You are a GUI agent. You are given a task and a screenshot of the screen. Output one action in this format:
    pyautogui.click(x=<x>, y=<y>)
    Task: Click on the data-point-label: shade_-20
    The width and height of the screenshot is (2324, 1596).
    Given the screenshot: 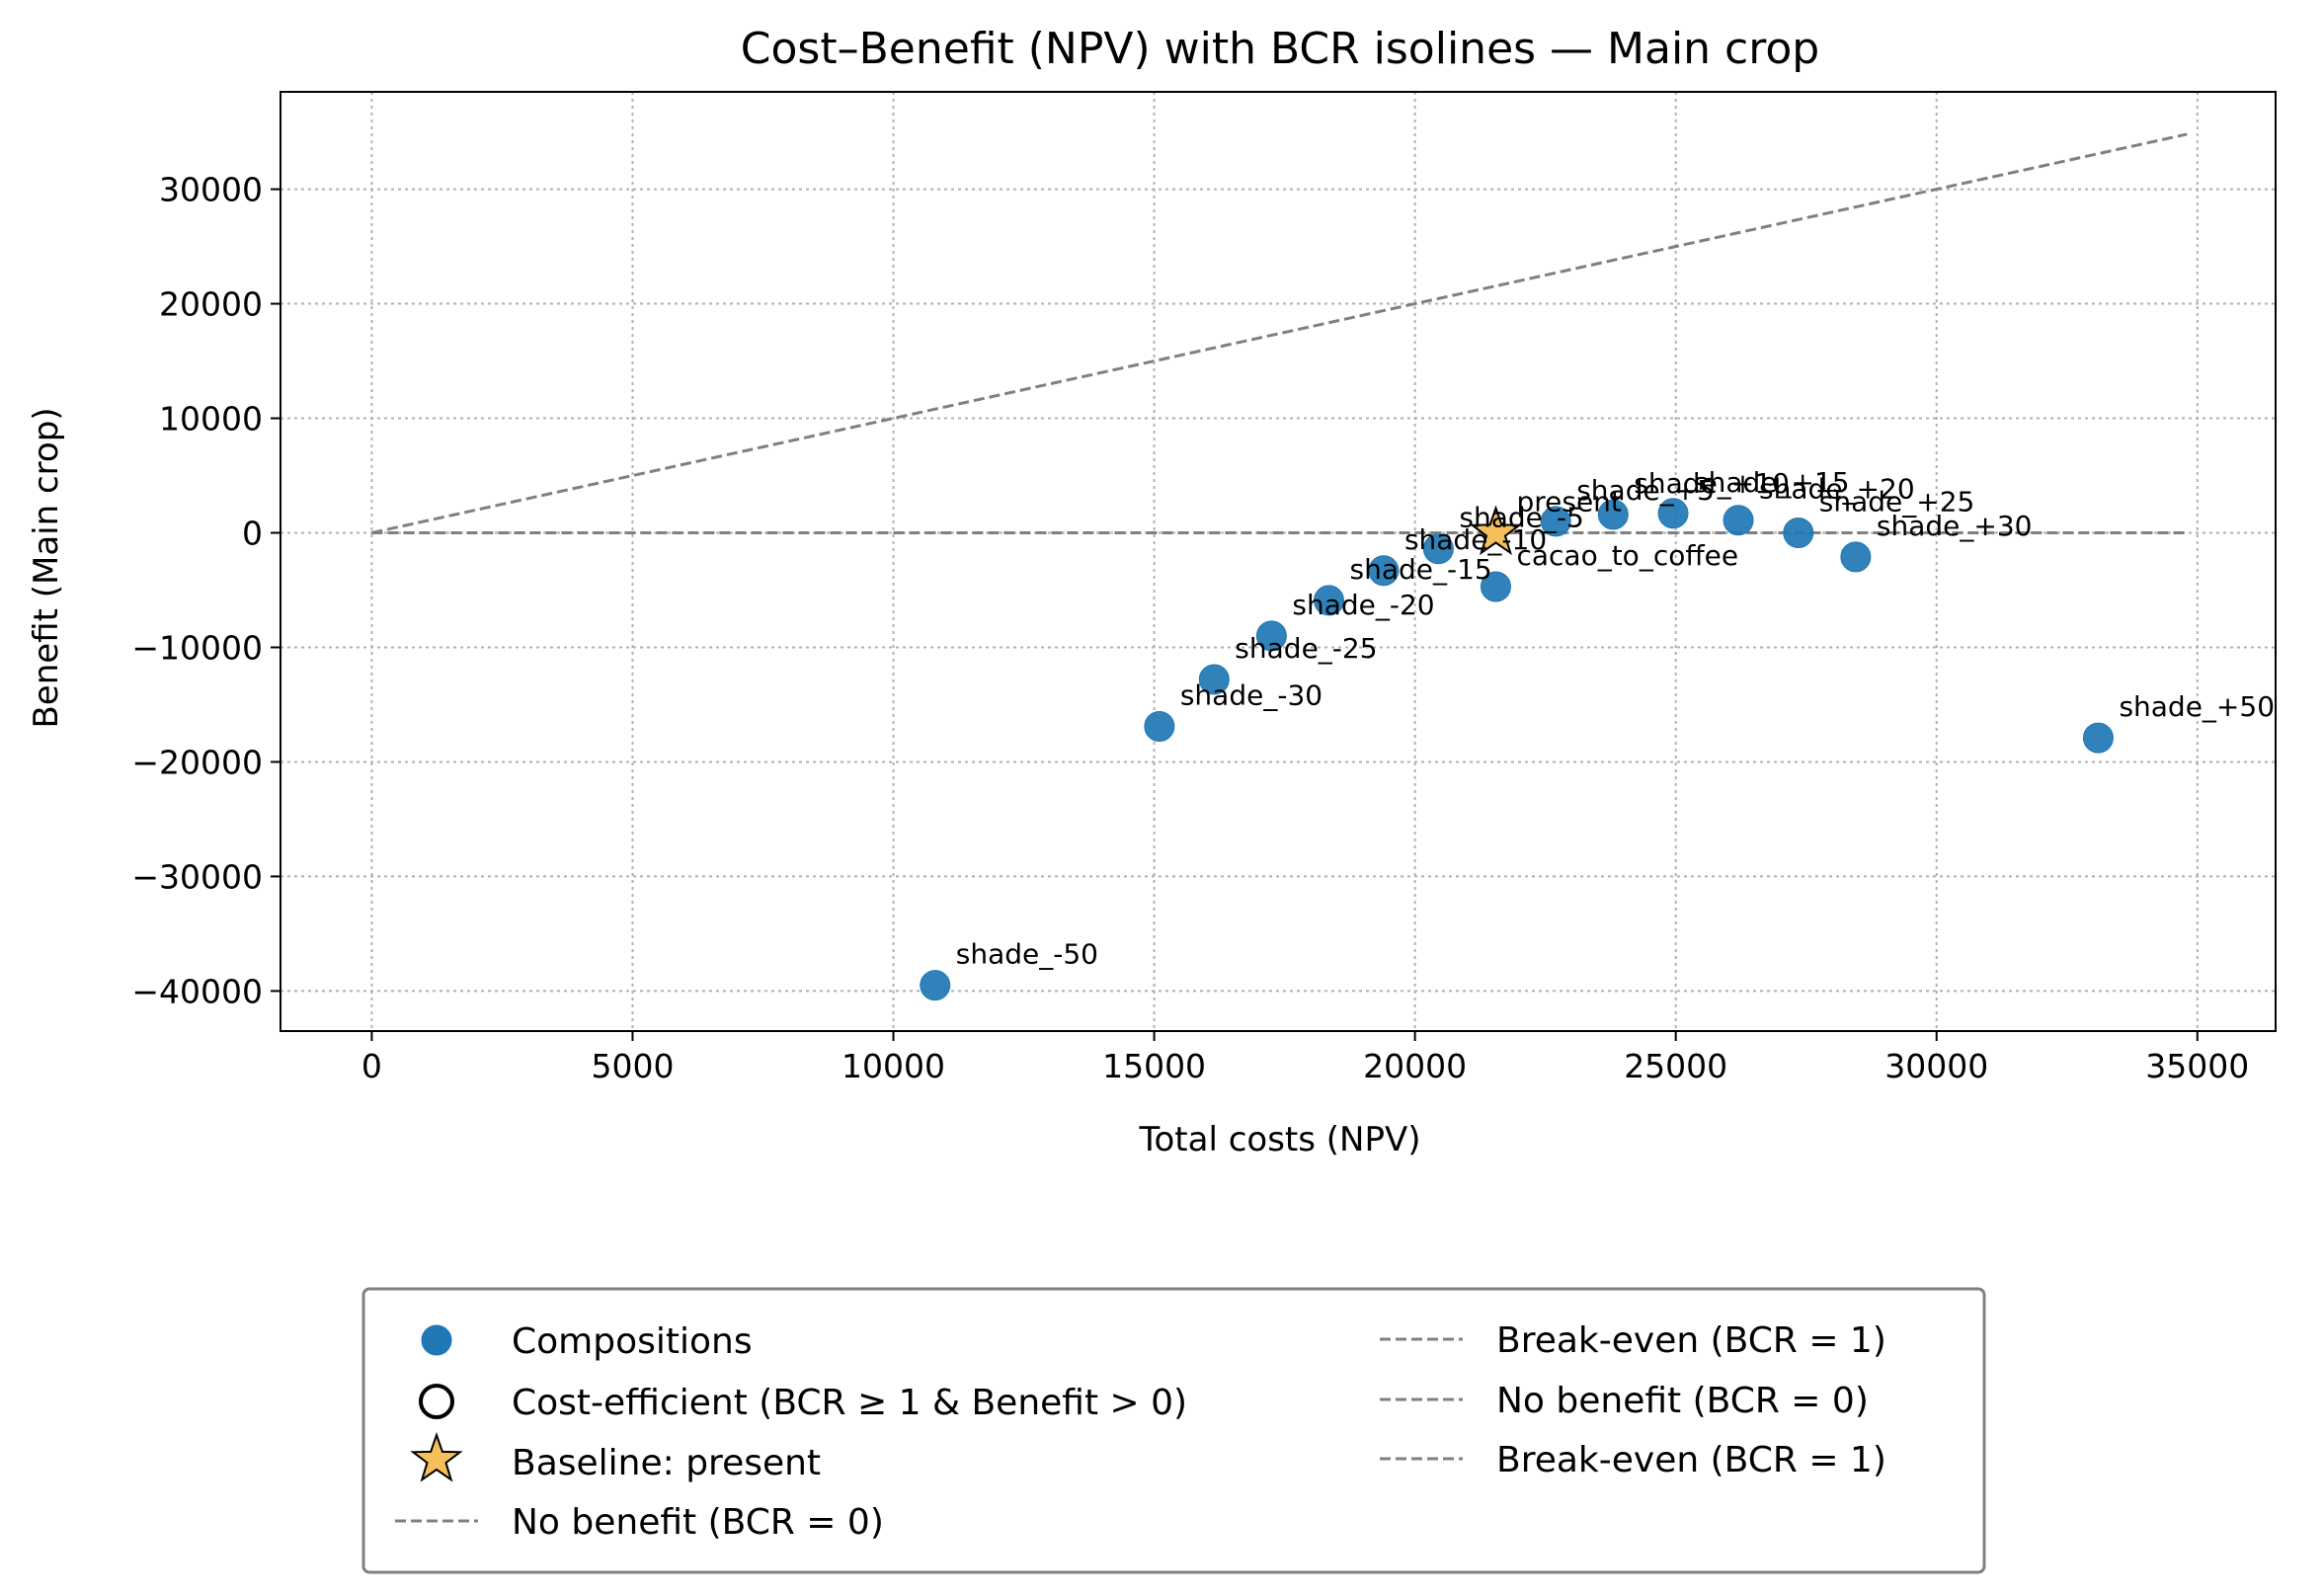 What is the action you would take?
    pyautogui.click(x=1363, y=605)
    